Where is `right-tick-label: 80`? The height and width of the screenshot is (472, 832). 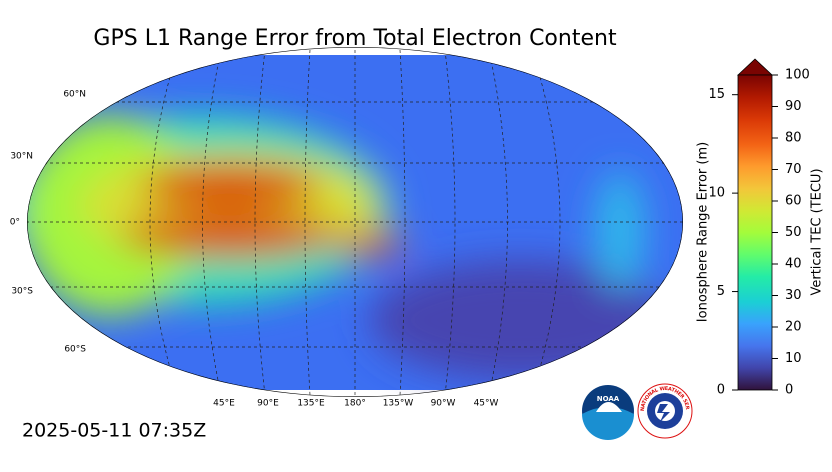 right-tick-label: 80 is located at coordinates (793, 138).